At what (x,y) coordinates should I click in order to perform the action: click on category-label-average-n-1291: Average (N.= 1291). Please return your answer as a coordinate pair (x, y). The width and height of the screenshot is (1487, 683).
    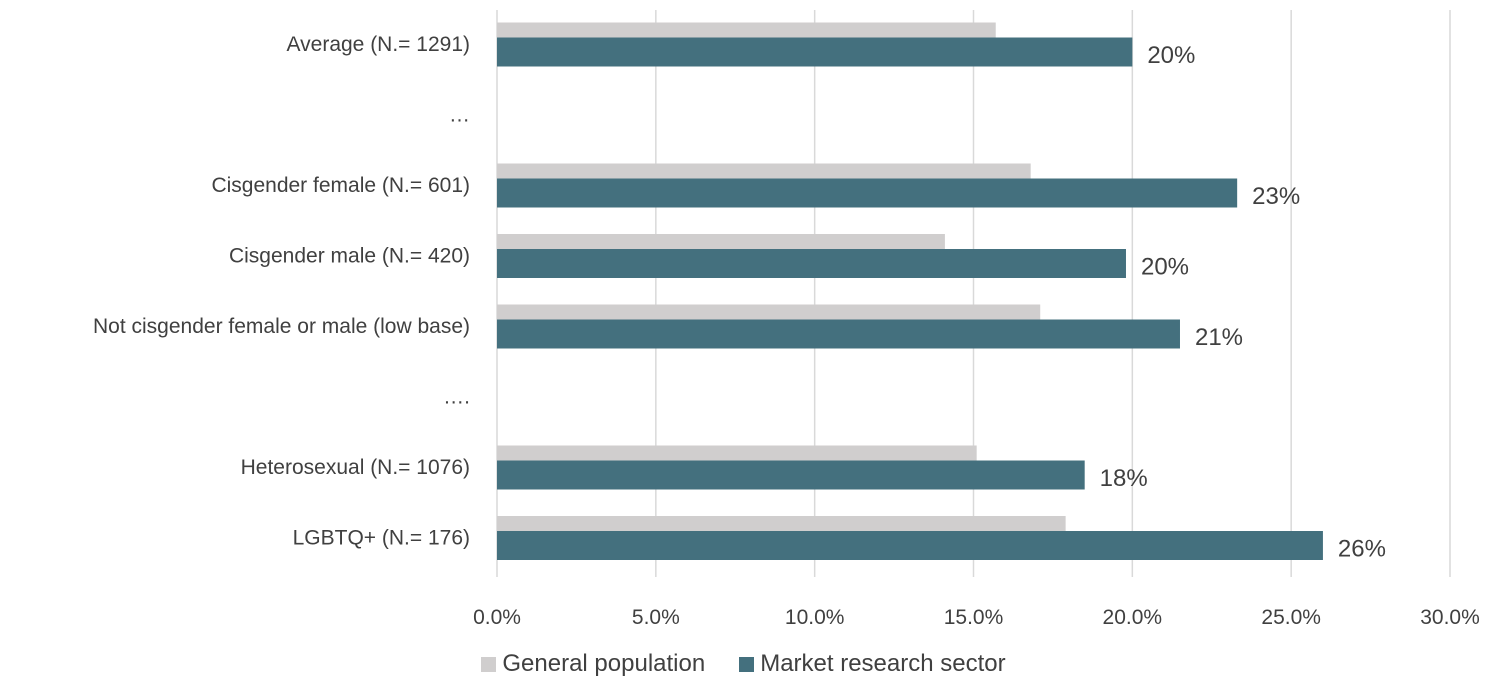
    Looking at the image, I should click on (378, 44).